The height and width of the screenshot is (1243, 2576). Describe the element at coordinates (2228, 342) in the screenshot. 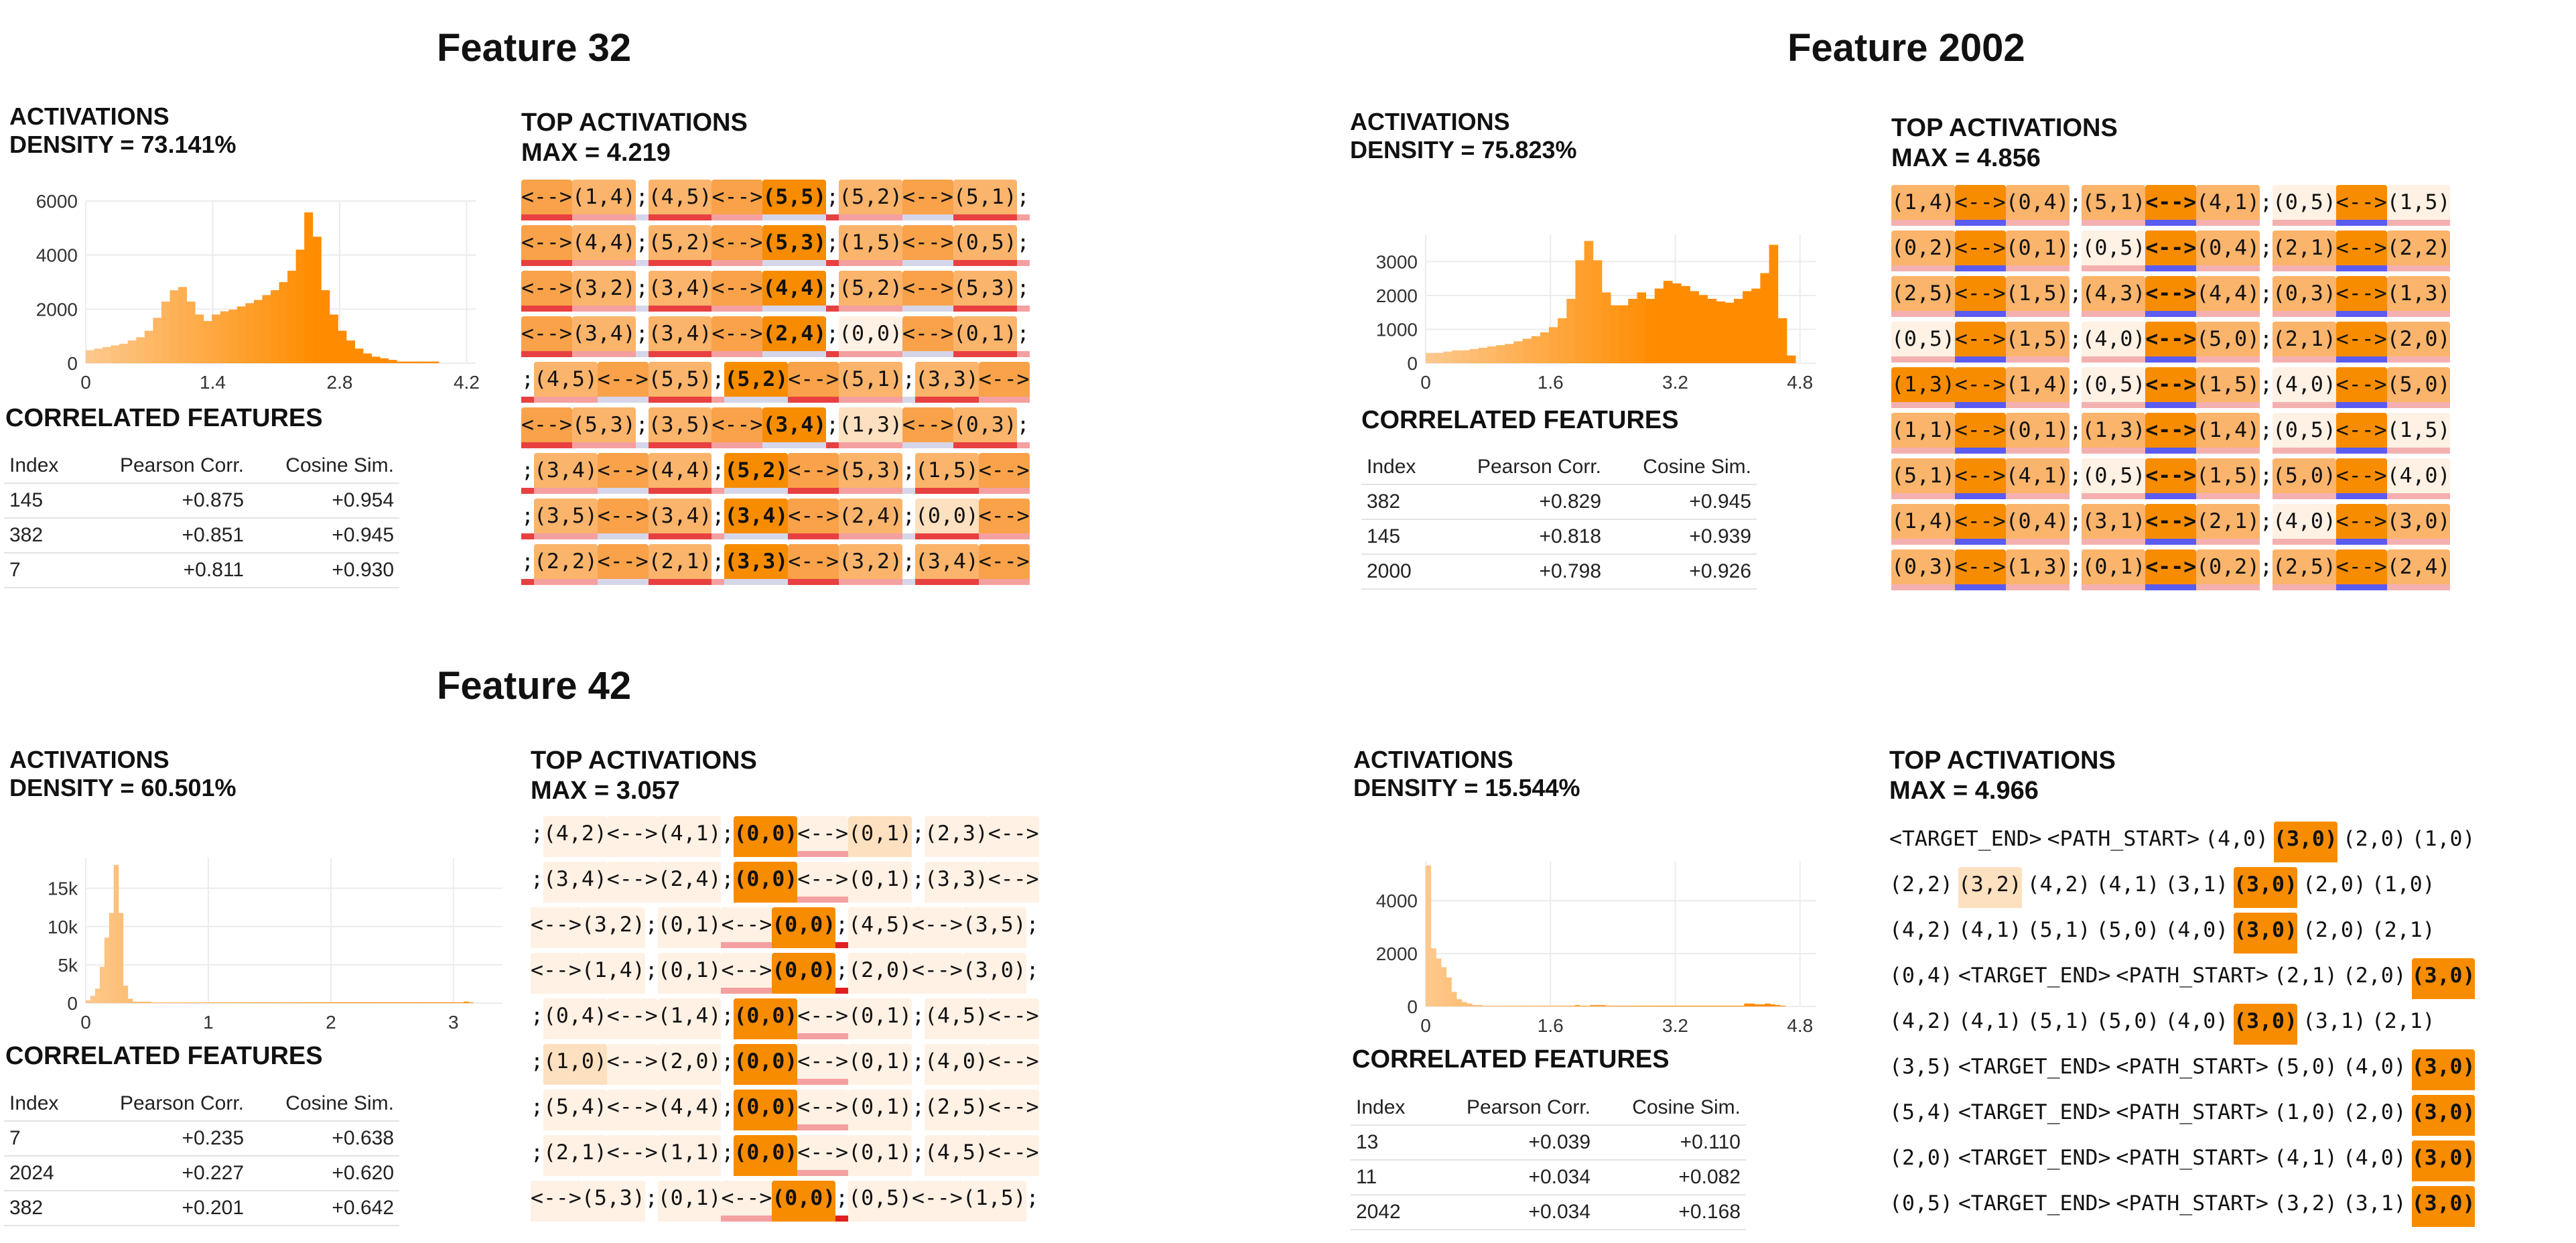

I see `token: (5,0)` at that location.